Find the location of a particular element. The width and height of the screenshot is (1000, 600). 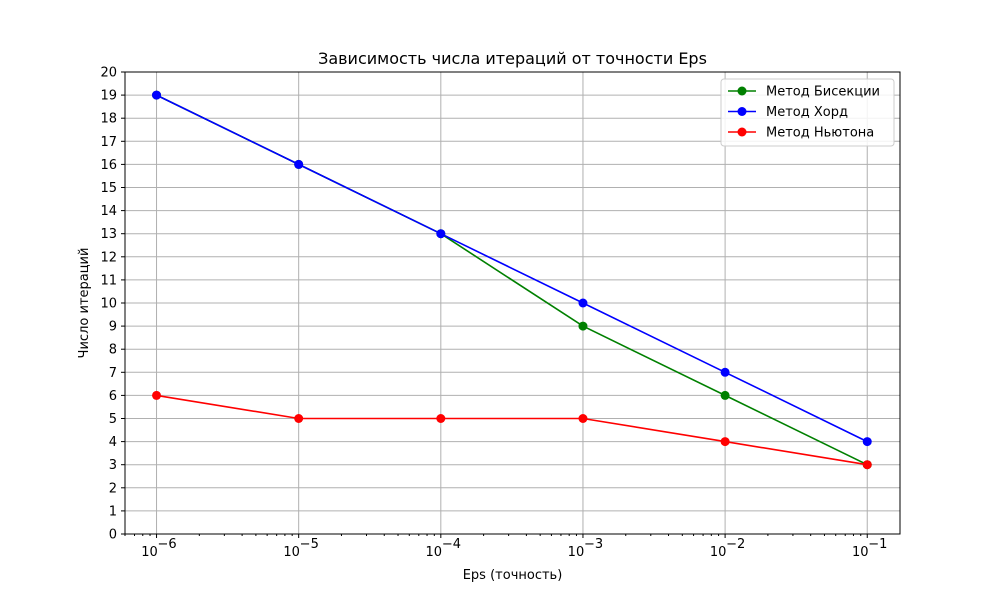

series-line is located at coordinates (512, 430).